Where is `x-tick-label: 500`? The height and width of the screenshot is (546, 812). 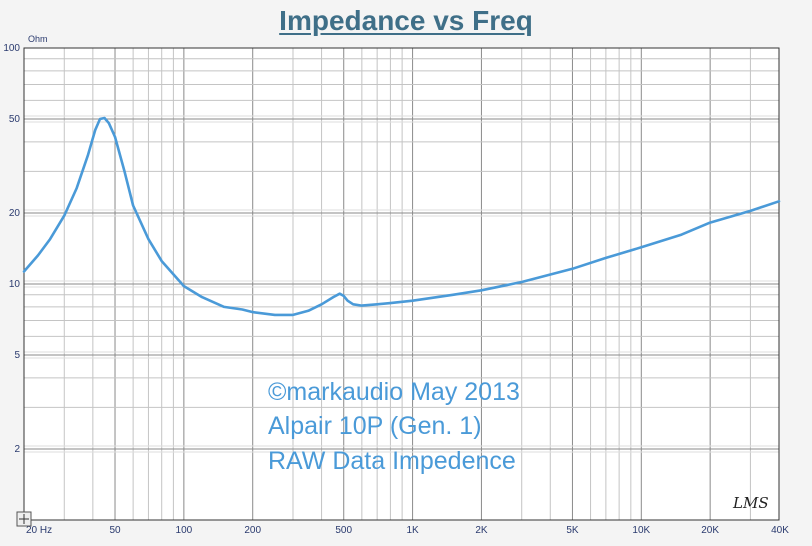
x-tick-label: 500 is located at coordinates (343, 530).